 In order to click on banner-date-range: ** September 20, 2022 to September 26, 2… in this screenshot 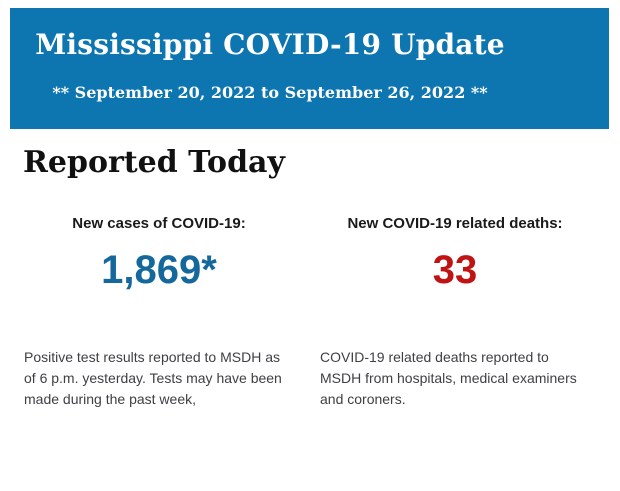, I will do `click(270, 92)`.